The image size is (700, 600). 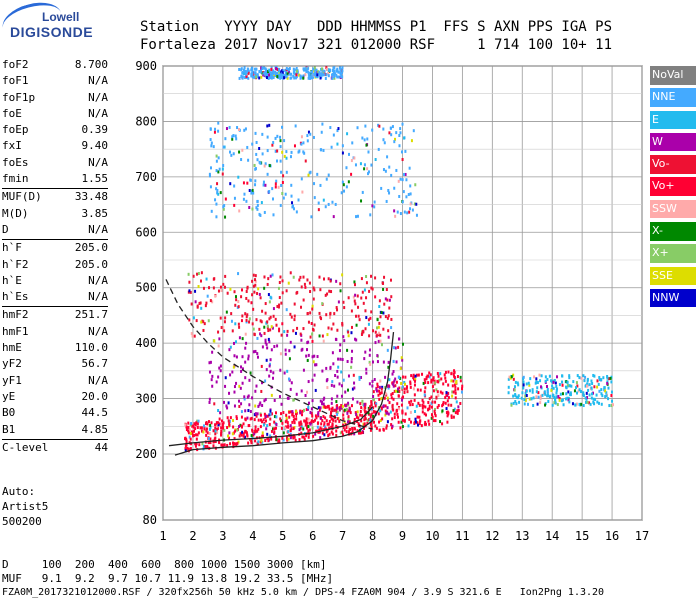 I want to click on param-row: foF1p N/A, so click(x=55, y=99).